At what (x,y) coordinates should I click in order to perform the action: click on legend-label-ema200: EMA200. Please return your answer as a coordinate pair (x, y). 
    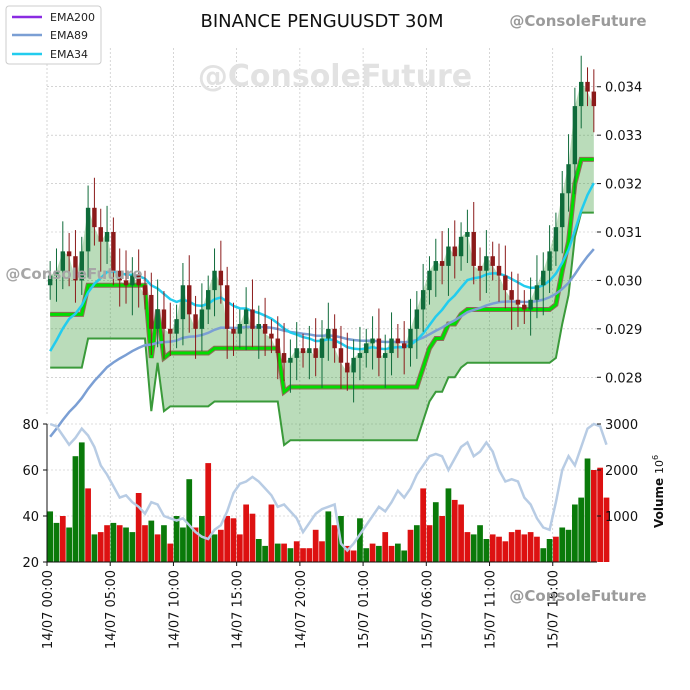
    Looking at the image, I should click on (72, 17).